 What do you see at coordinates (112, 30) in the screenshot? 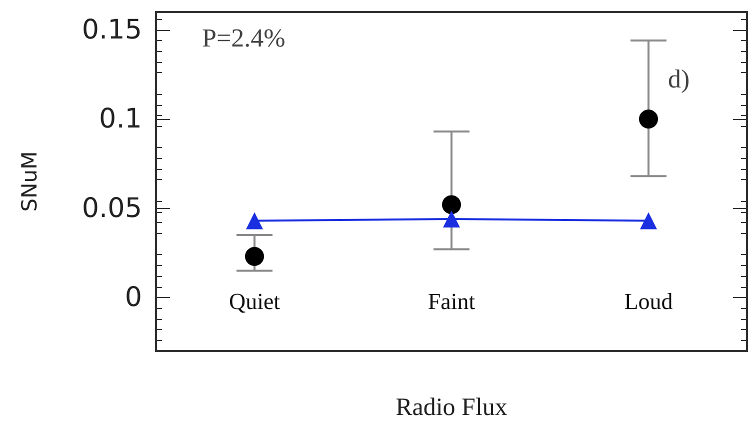
I see `y-tick-label: 0.15` at bounding box center [112, 30].